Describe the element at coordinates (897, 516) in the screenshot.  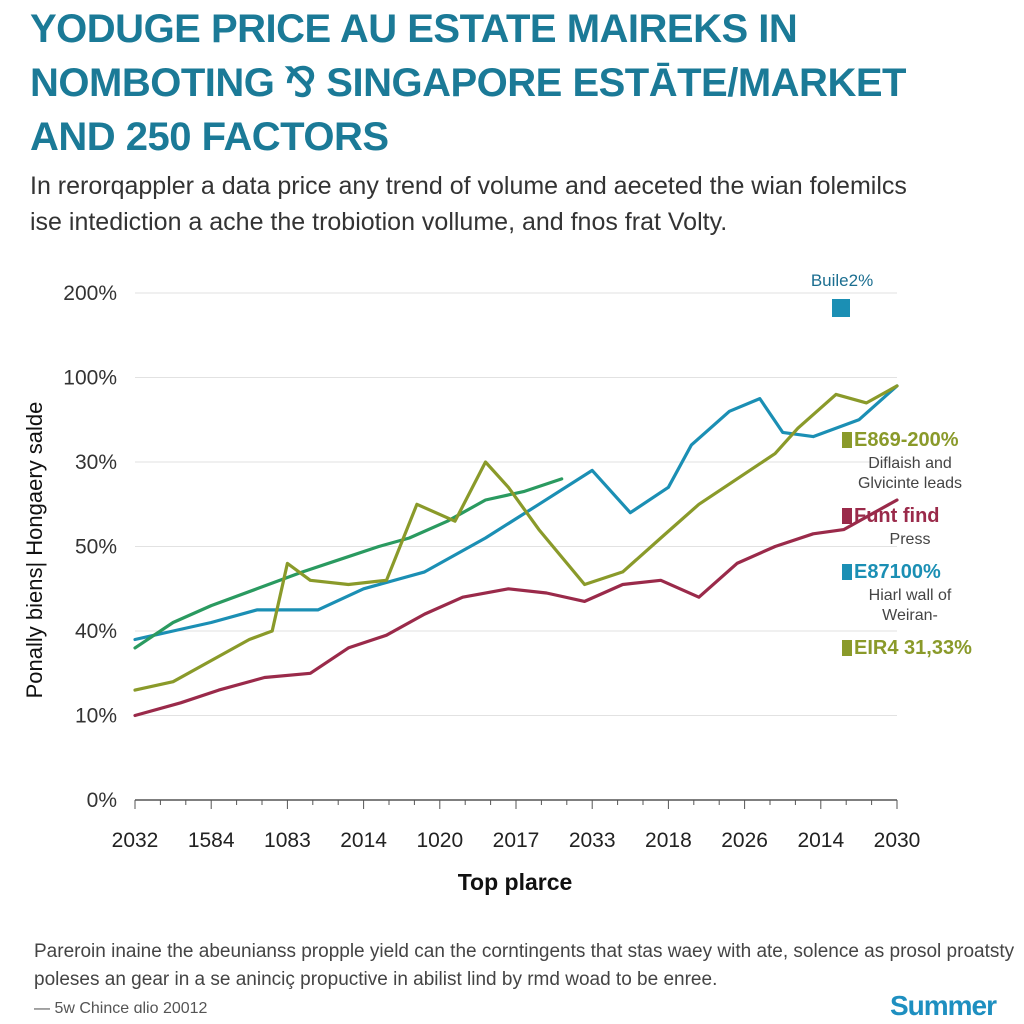
I see `legend-label-2: Funt find` at that location.